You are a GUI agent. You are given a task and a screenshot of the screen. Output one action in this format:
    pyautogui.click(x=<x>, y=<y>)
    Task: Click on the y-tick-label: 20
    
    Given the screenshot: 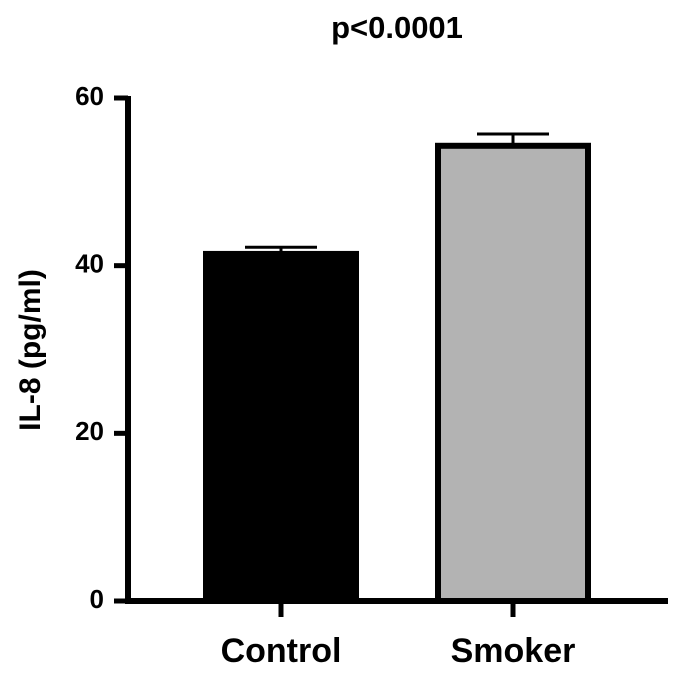 What is the action you would take?
    pyautogui.click(x=89, y=431)
    